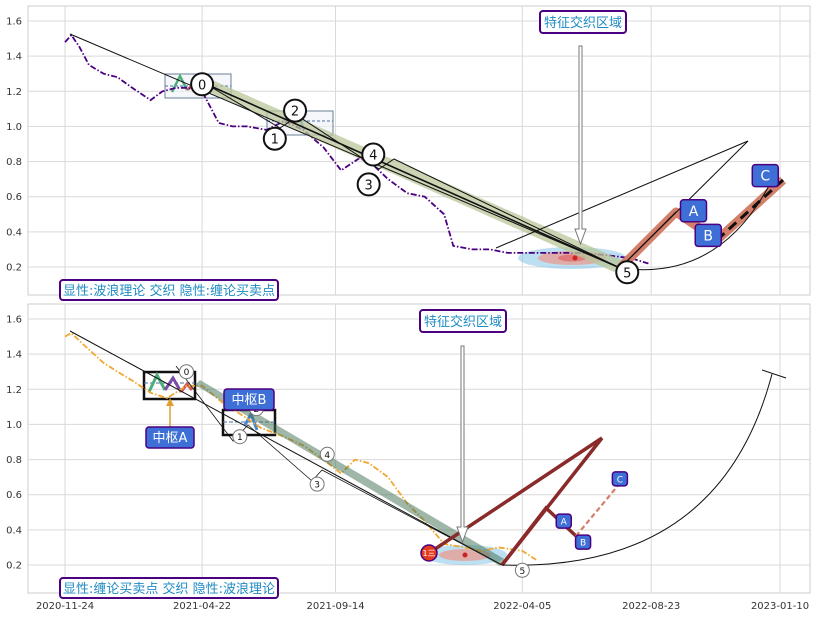 The height and width of the screenshot is (617, 816). I want to click on x-tick-label: 2021-09-14, so click(335, 606).